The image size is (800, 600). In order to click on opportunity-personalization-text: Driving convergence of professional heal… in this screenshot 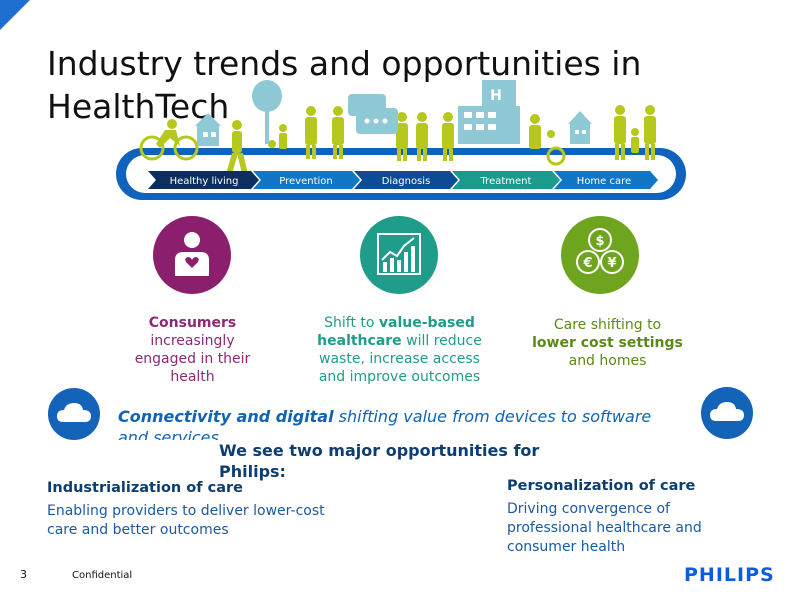, I will do `click(604, 528)`.